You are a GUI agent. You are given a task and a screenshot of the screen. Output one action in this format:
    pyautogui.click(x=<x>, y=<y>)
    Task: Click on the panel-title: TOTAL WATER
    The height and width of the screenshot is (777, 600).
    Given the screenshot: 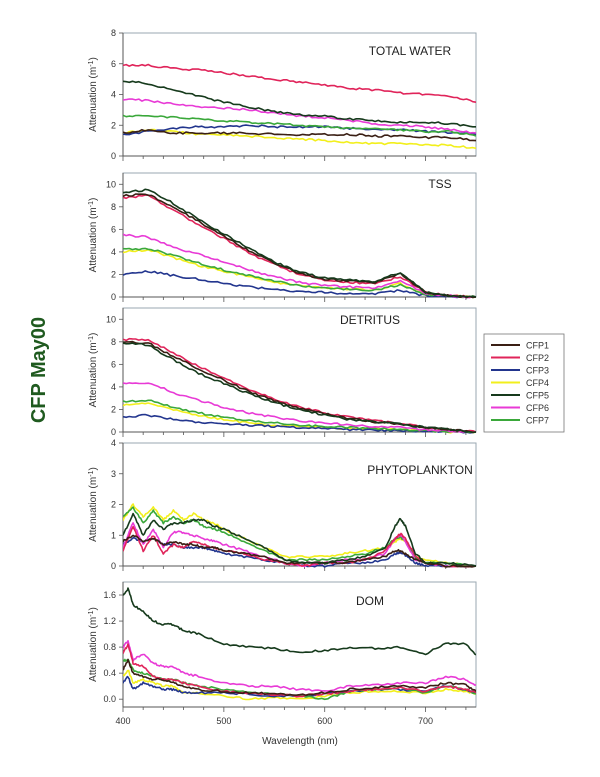 What is the action you would take?
    pyautogui.click(x=410, y=51)
    